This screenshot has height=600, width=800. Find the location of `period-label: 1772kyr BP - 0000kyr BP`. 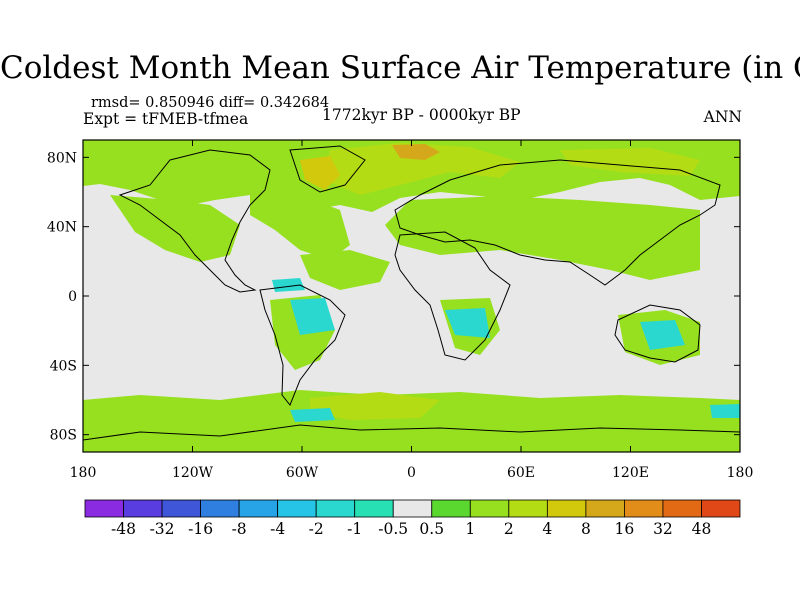

period-label: 1772kyr BP - 0000kyr BP is located at coordinates (421, 115).